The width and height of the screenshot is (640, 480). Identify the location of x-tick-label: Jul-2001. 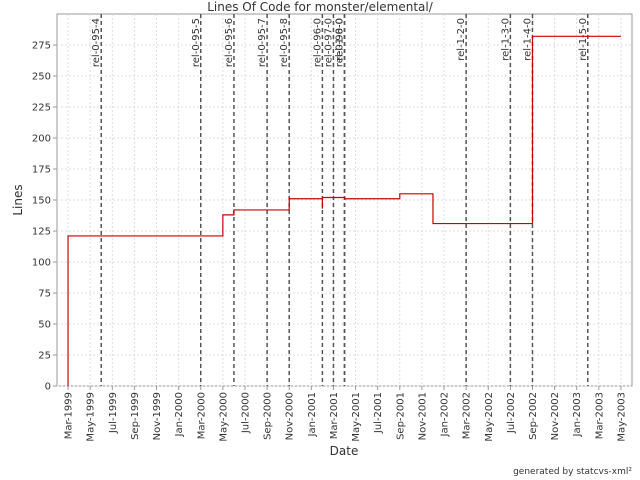
(378, 413).